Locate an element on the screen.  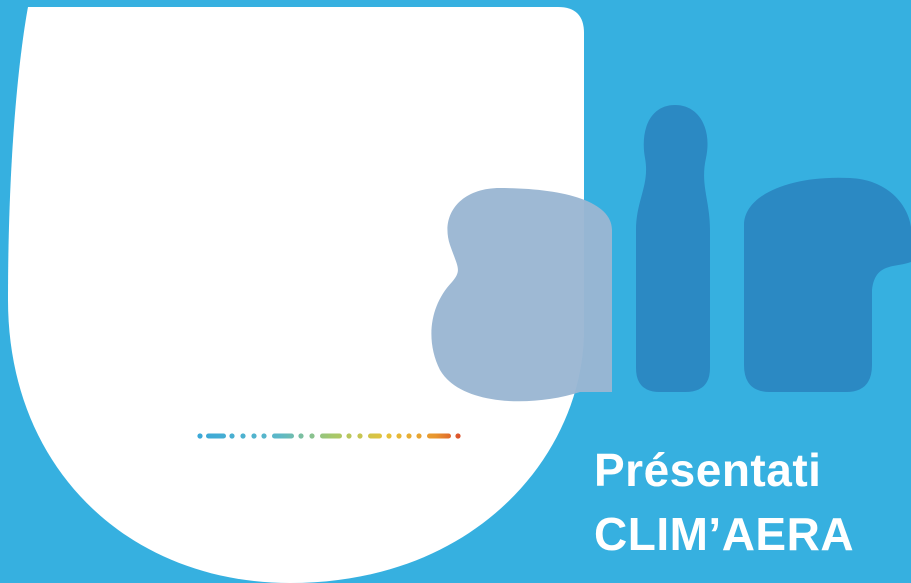
presentation-title: Présentati CLIM’AERA is located at coordinates (724, 502).